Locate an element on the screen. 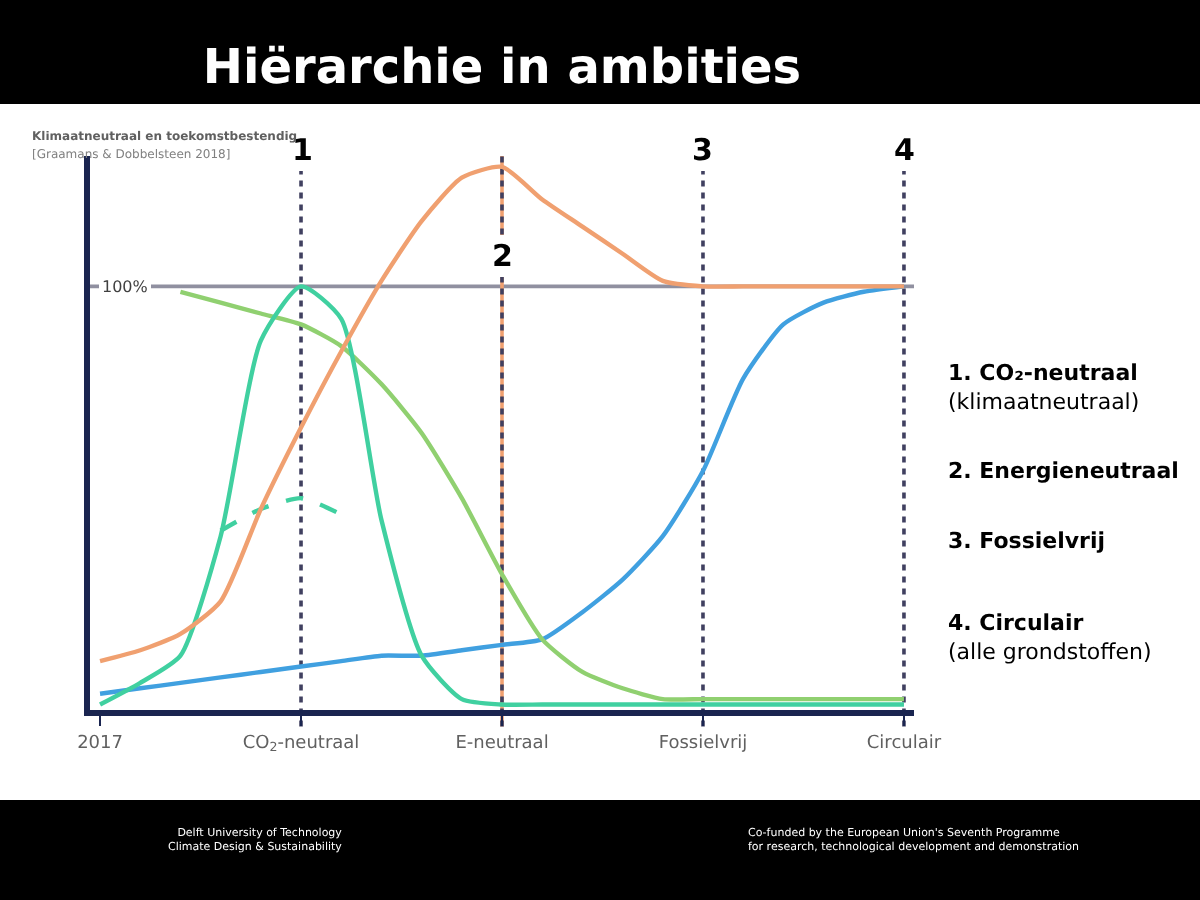 This screenshot has width=1200, height=900. ref-line-label: 2 is located at coordinates (502, 256).